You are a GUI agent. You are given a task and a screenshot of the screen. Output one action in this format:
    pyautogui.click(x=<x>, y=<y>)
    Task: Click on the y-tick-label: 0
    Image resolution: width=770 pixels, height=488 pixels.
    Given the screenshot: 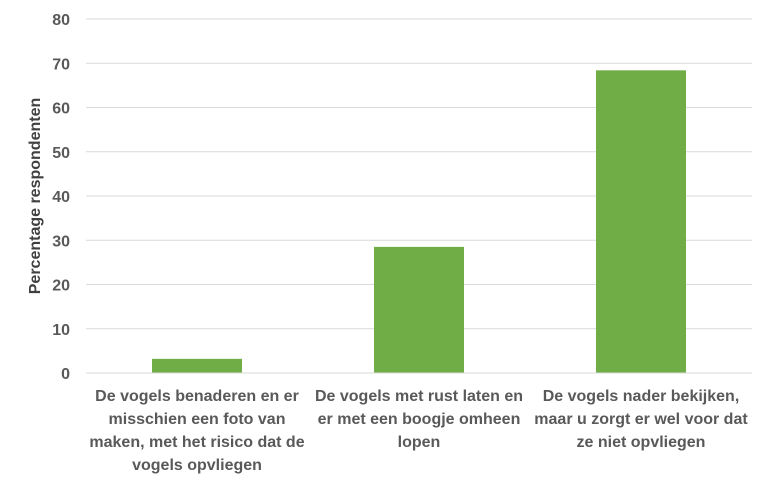 What is the action you would take?
    pyautogui.click(x=65, y=374)
    